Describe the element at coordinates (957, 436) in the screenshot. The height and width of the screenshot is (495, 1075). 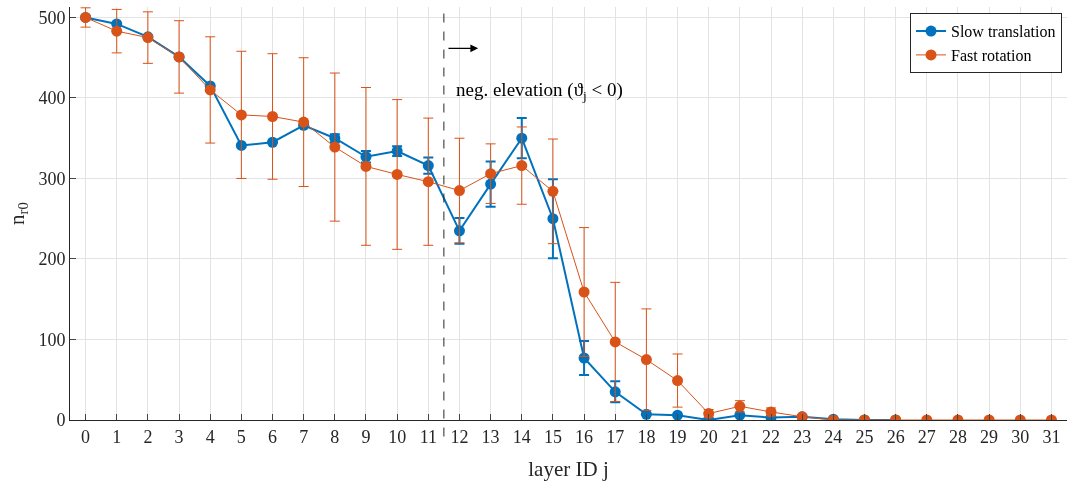
I see `x-tick-label: 28` at that location.